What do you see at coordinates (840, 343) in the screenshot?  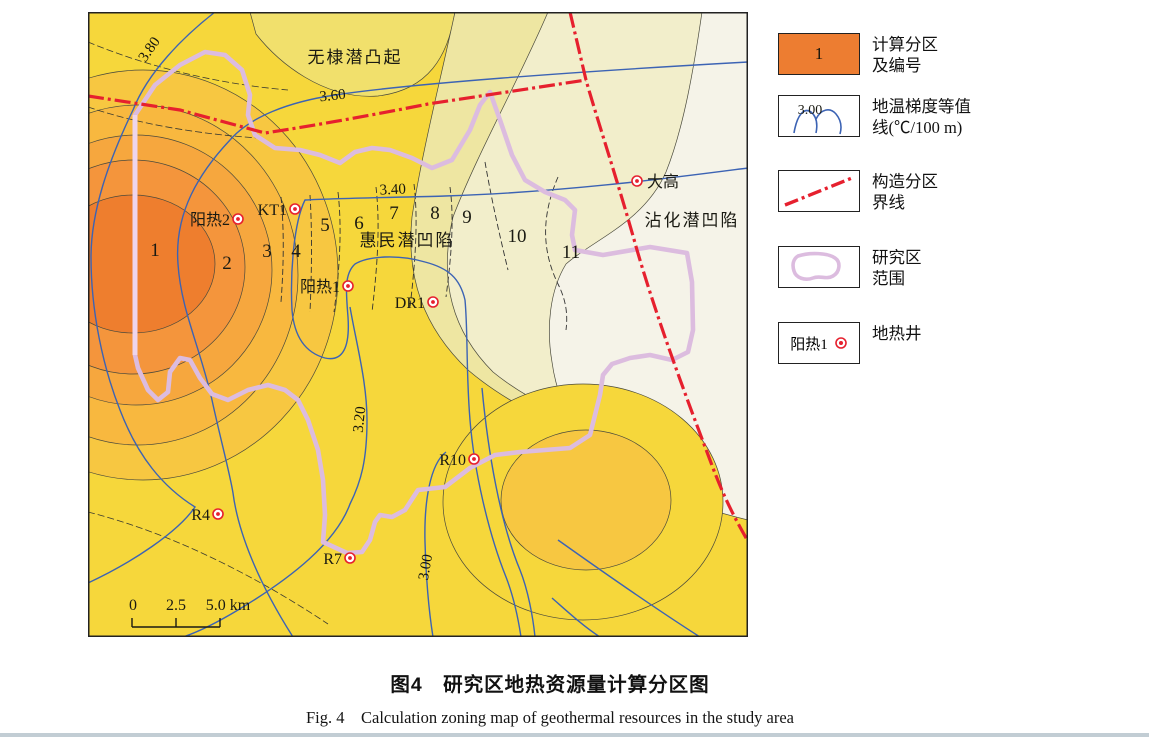 I see `well-marker-icon` at bounding box center [840, 343].